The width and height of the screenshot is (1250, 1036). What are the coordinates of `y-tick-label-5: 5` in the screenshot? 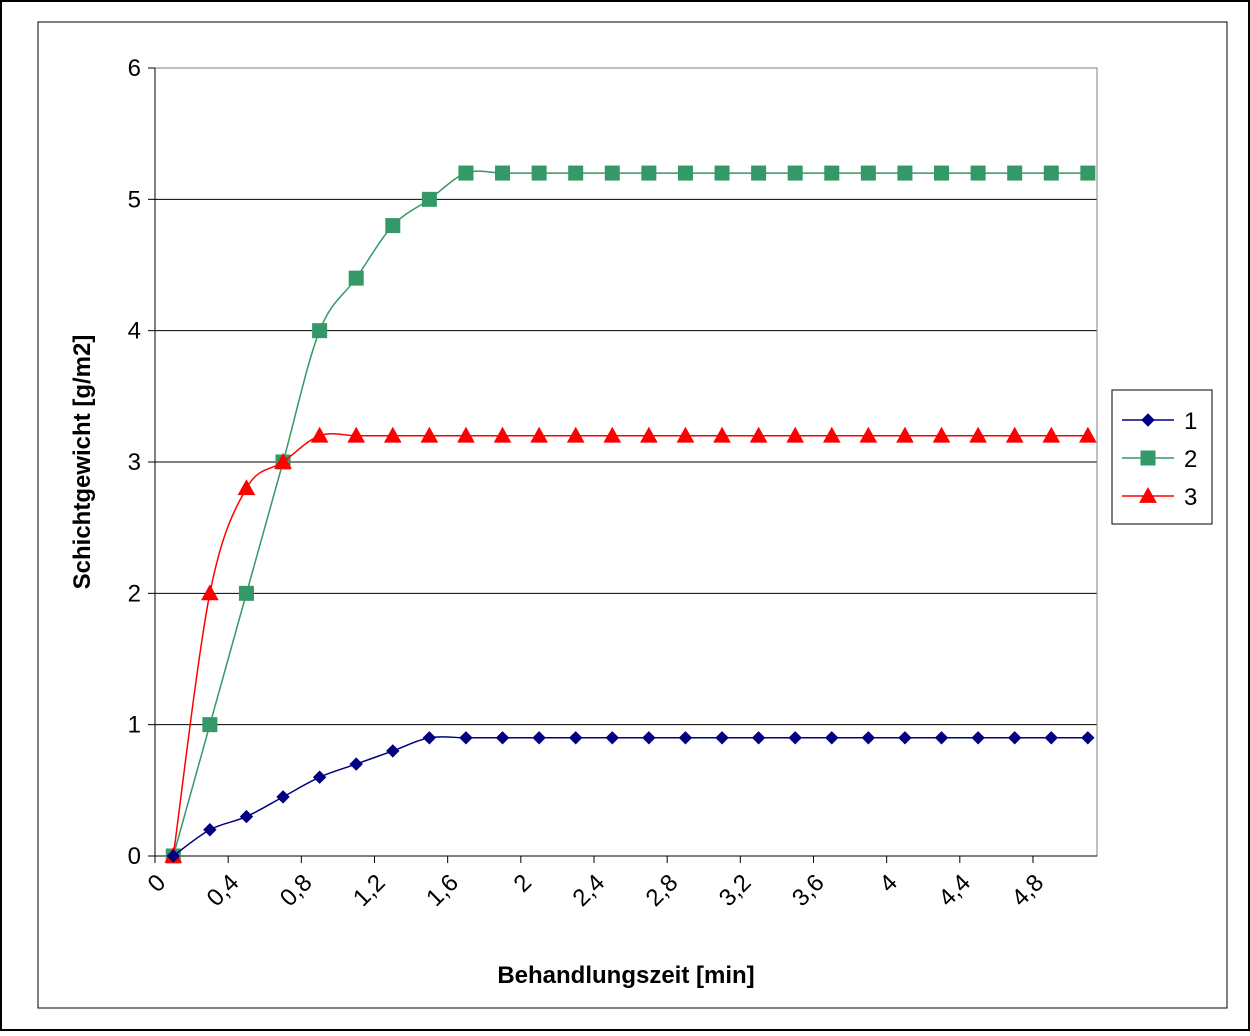 It's located at (134, 199).